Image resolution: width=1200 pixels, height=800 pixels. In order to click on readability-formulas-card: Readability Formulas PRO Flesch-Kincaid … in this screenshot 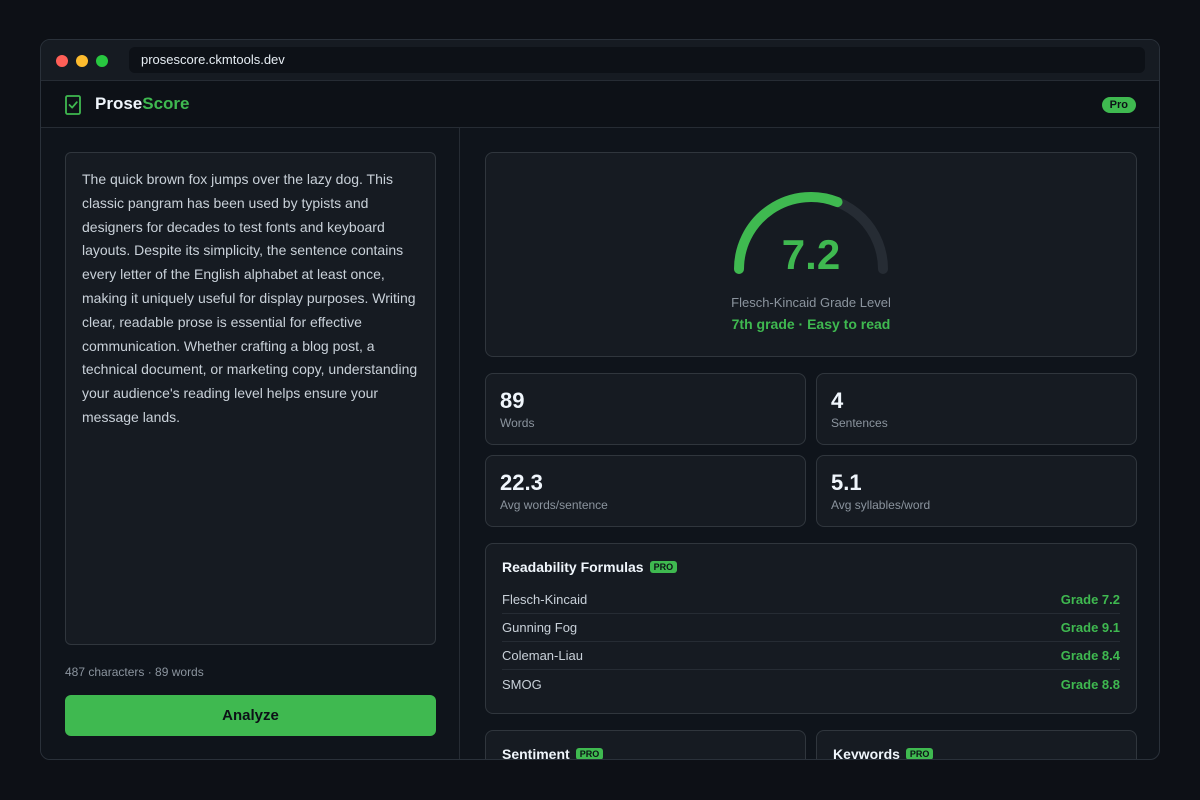, I will do `click(811, 628)`.